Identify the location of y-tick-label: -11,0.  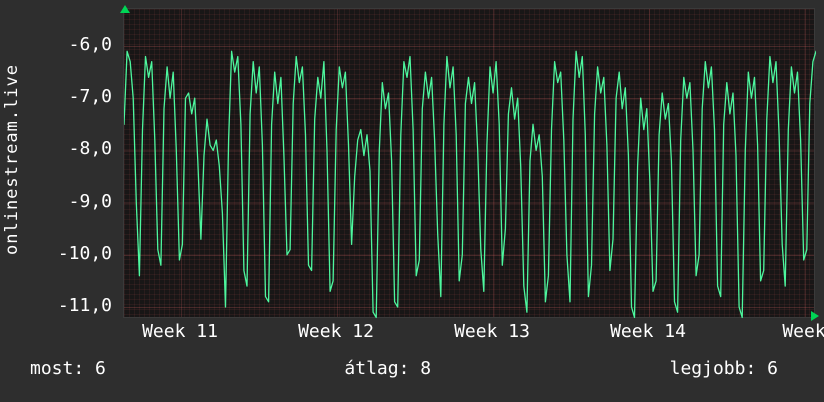
(84, 305).